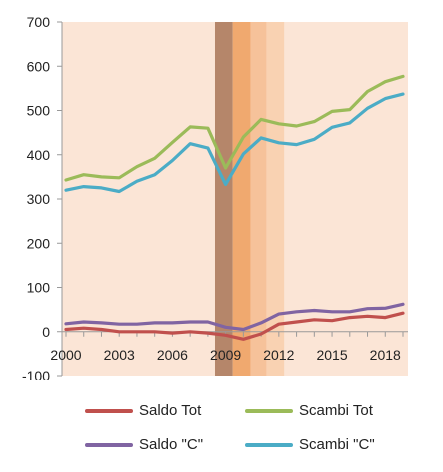 The height and width of the screenshot is (472, 443). What do you see at coordinates (172, 355) in the screenshot?
I see `x-tick-label: 2006` at bounding box center [172, 355].